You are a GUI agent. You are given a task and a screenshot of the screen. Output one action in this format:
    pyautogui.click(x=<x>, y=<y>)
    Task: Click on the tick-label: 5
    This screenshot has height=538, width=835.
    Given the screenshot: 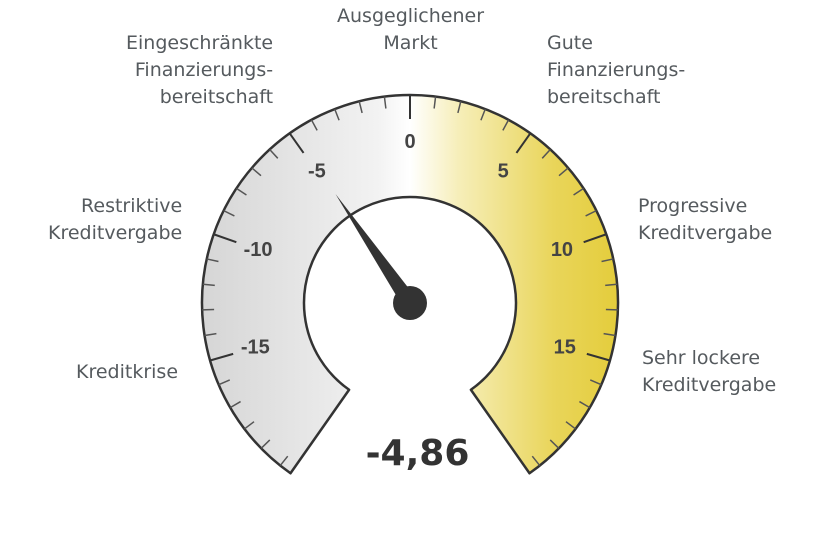 What is the action you would take?
    pyautogui.click(x=503, y=172)
    